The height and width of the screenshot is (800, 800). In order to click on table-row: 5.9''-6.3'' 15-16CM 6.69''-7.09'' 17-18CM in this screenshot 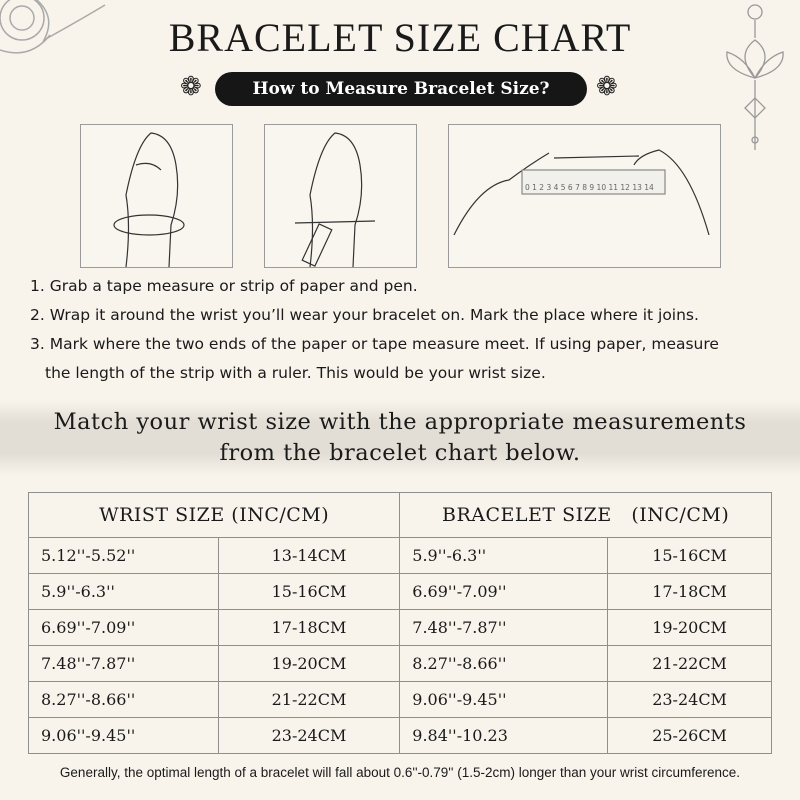, I will do `click(400, 591)`.